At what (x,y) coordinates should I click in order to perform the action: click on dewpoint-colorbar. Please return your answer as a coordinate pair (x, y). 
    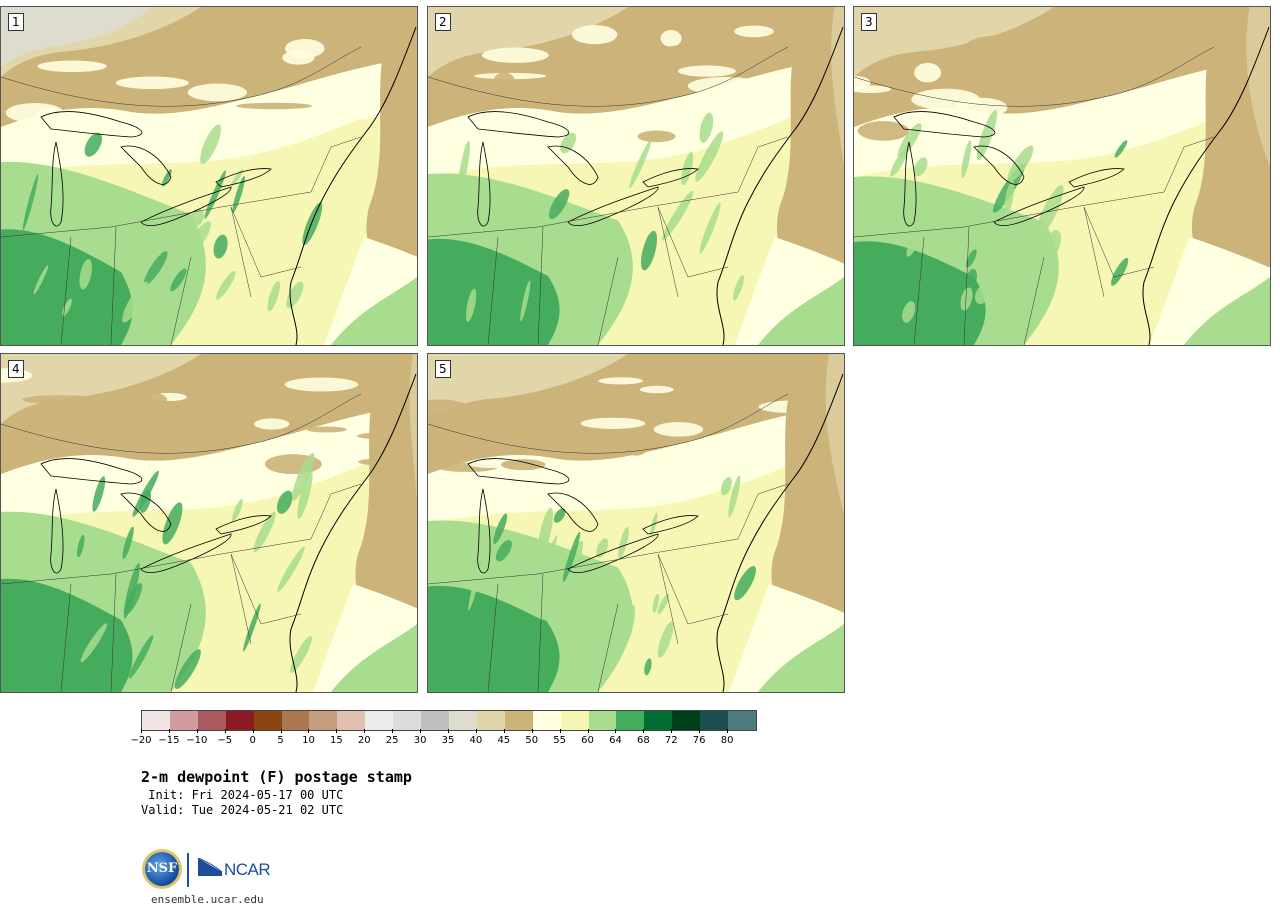
    Looking at the image, I should click on (449, 720).